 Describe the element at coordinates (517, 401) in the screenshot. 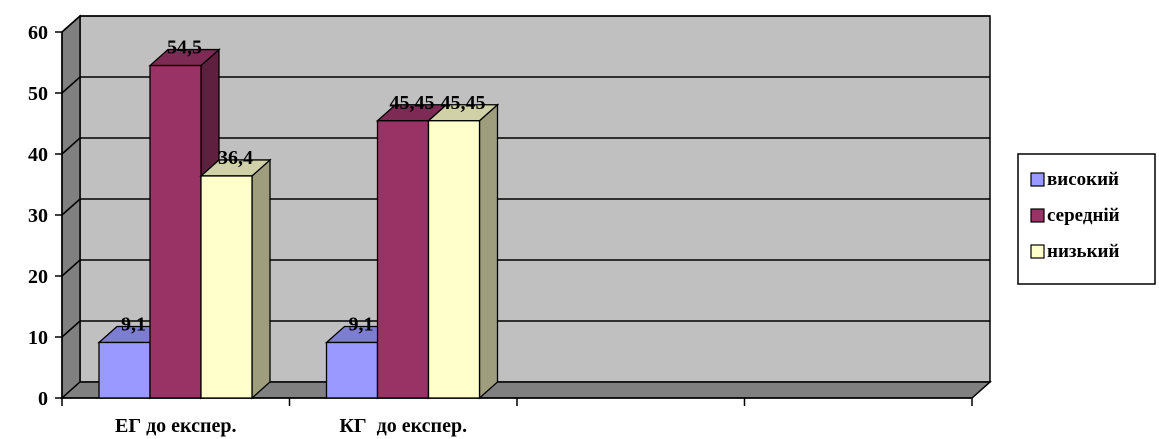

I see `x-axis` at that location.